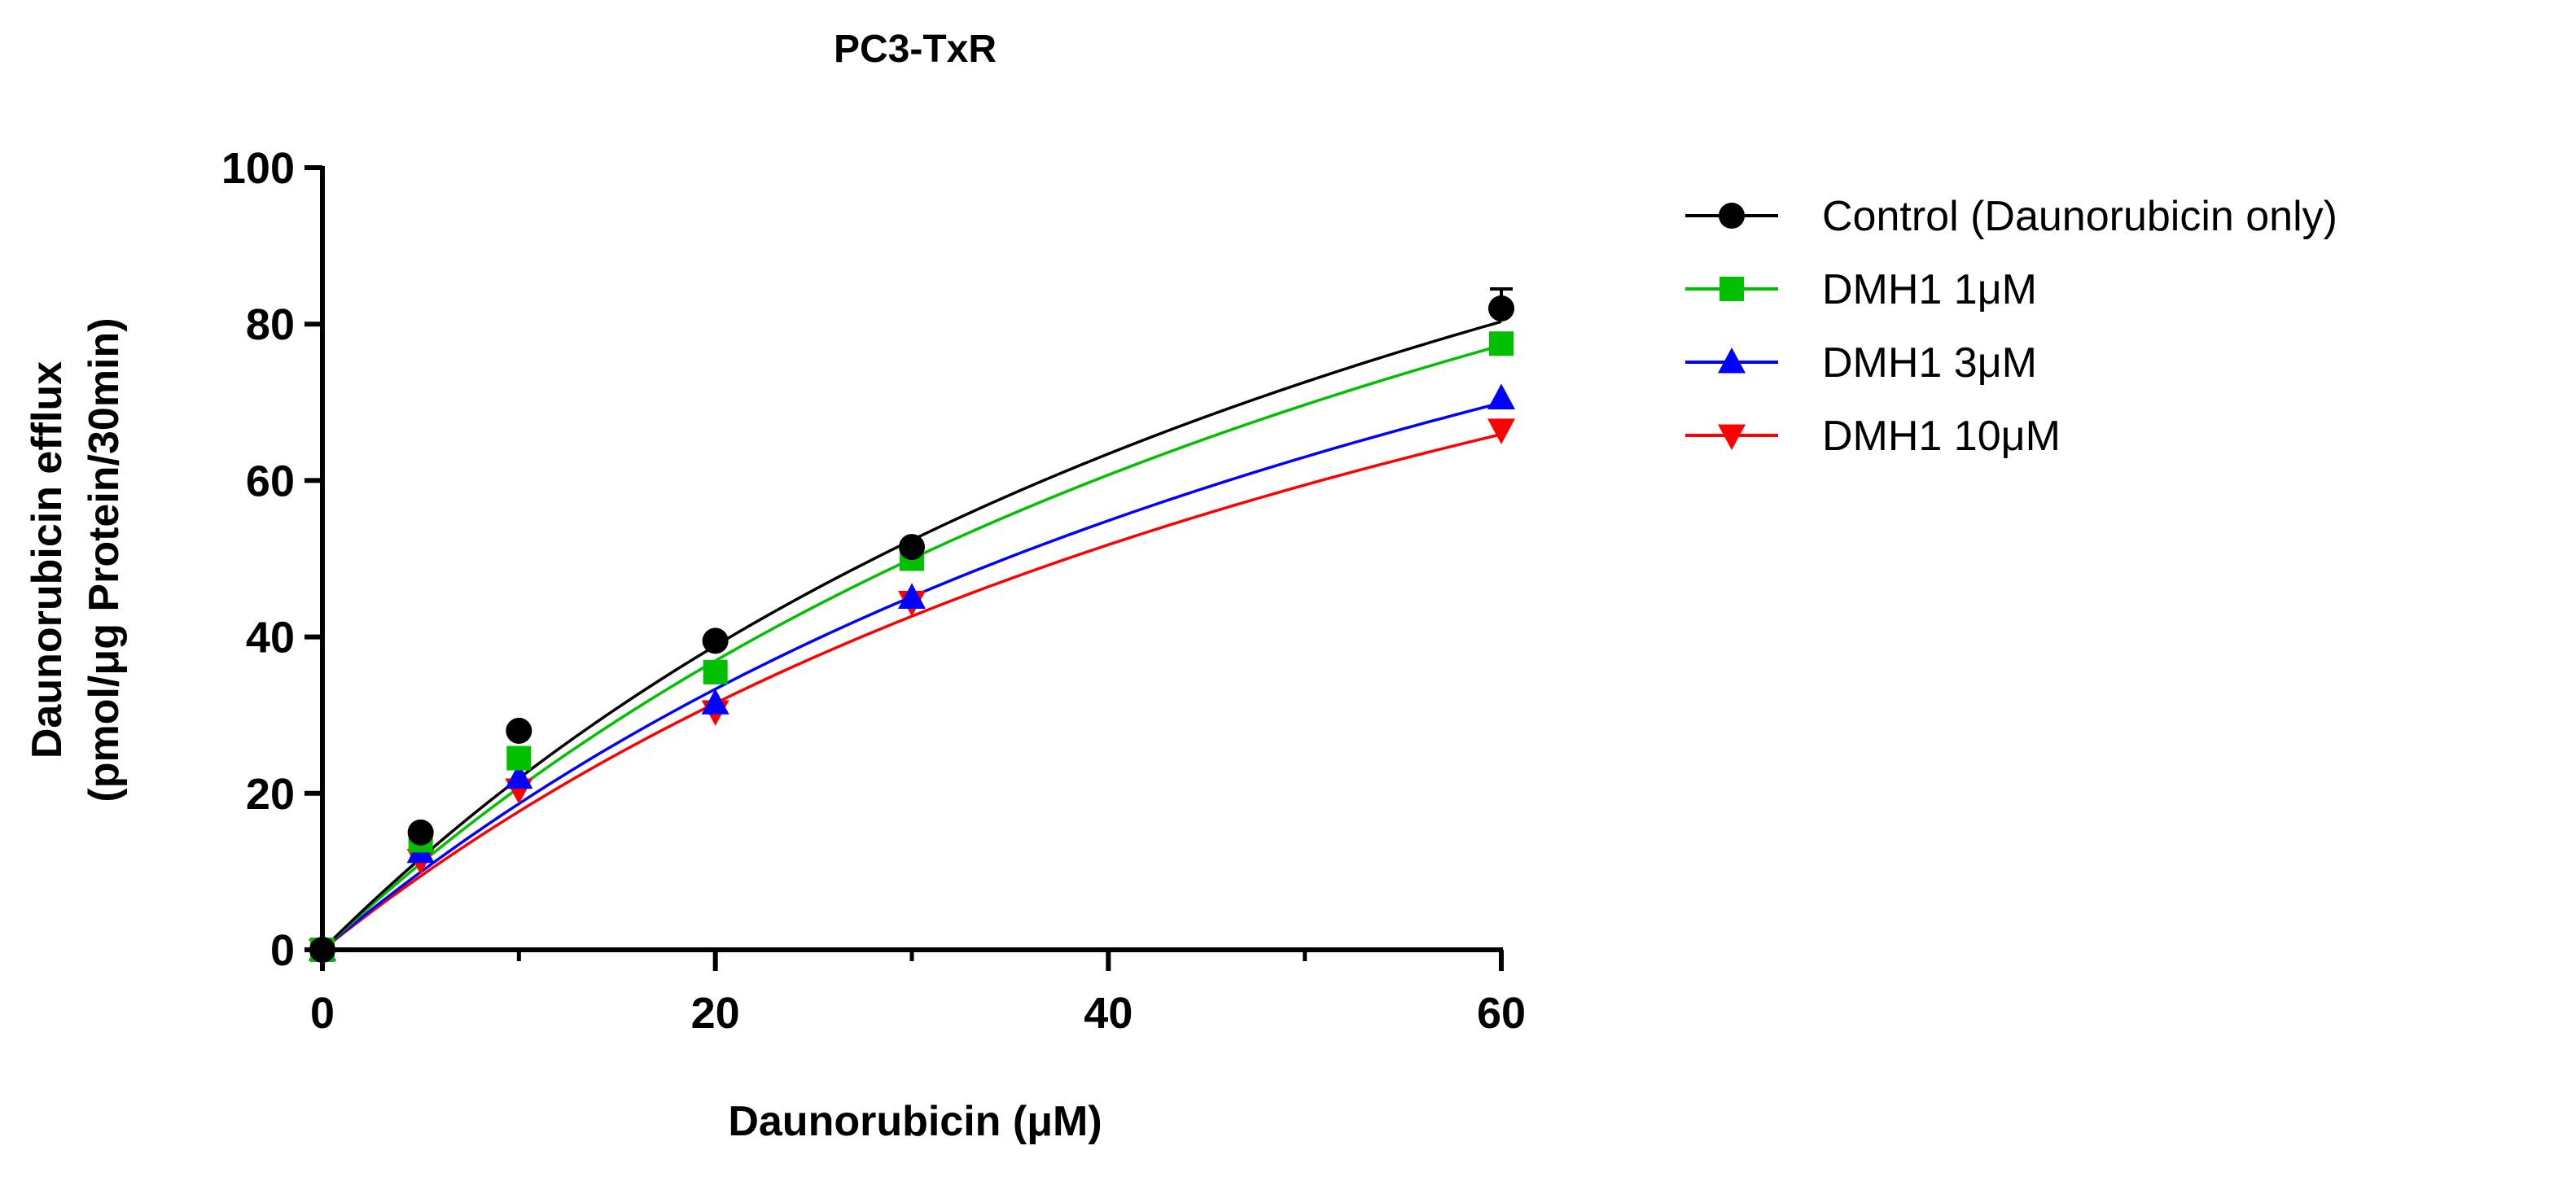 Image resolution: width=2576 pixels, height=1185 pixels. I want to click on x-tick-label: 40, so click(1108, 1013).